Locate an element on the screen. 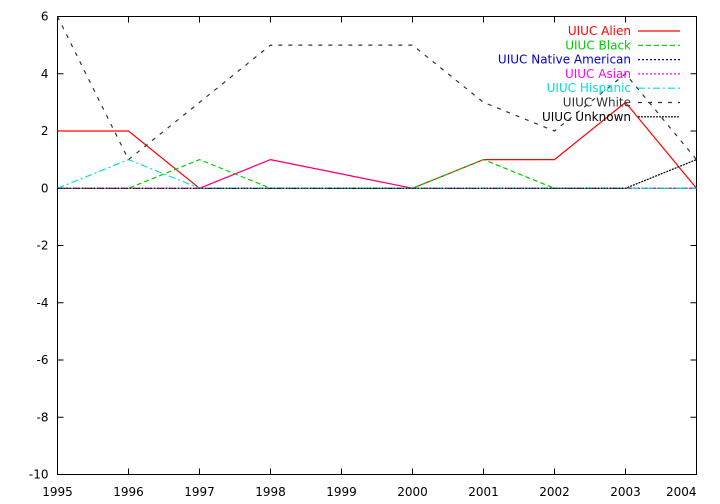  y-tick-label: -8 is located at coordinates (43, 417).